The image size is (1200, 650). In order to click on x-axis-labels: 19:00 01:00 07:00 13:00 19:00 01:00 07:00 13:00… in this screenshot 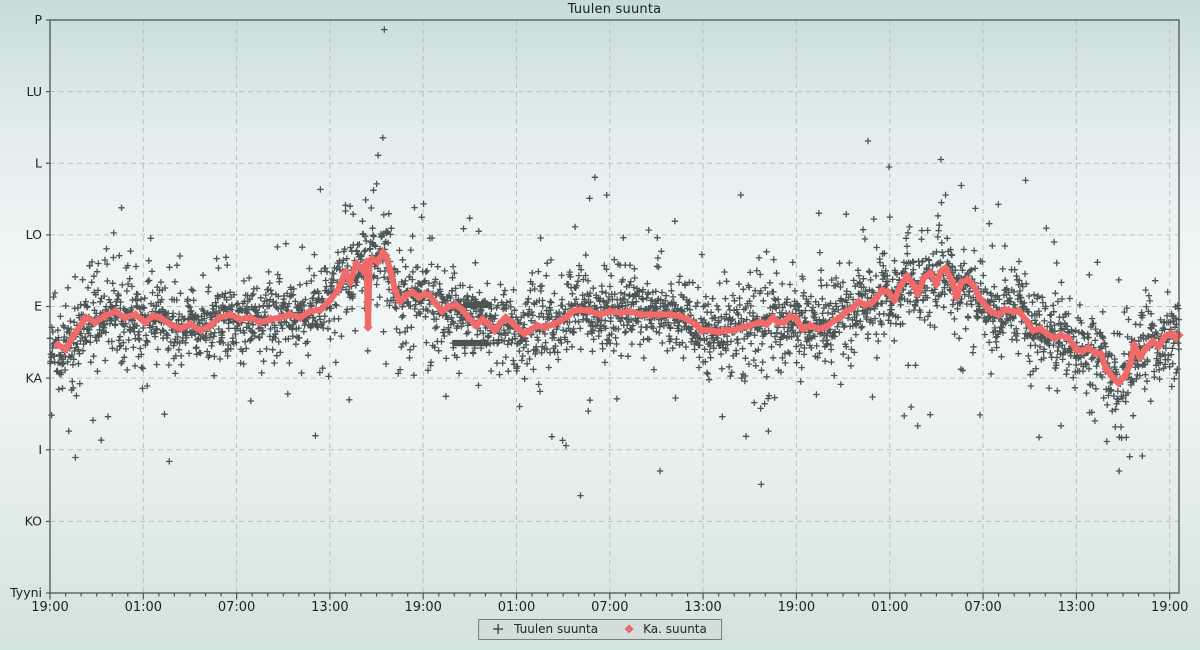, I will do `click(609, 607)`.